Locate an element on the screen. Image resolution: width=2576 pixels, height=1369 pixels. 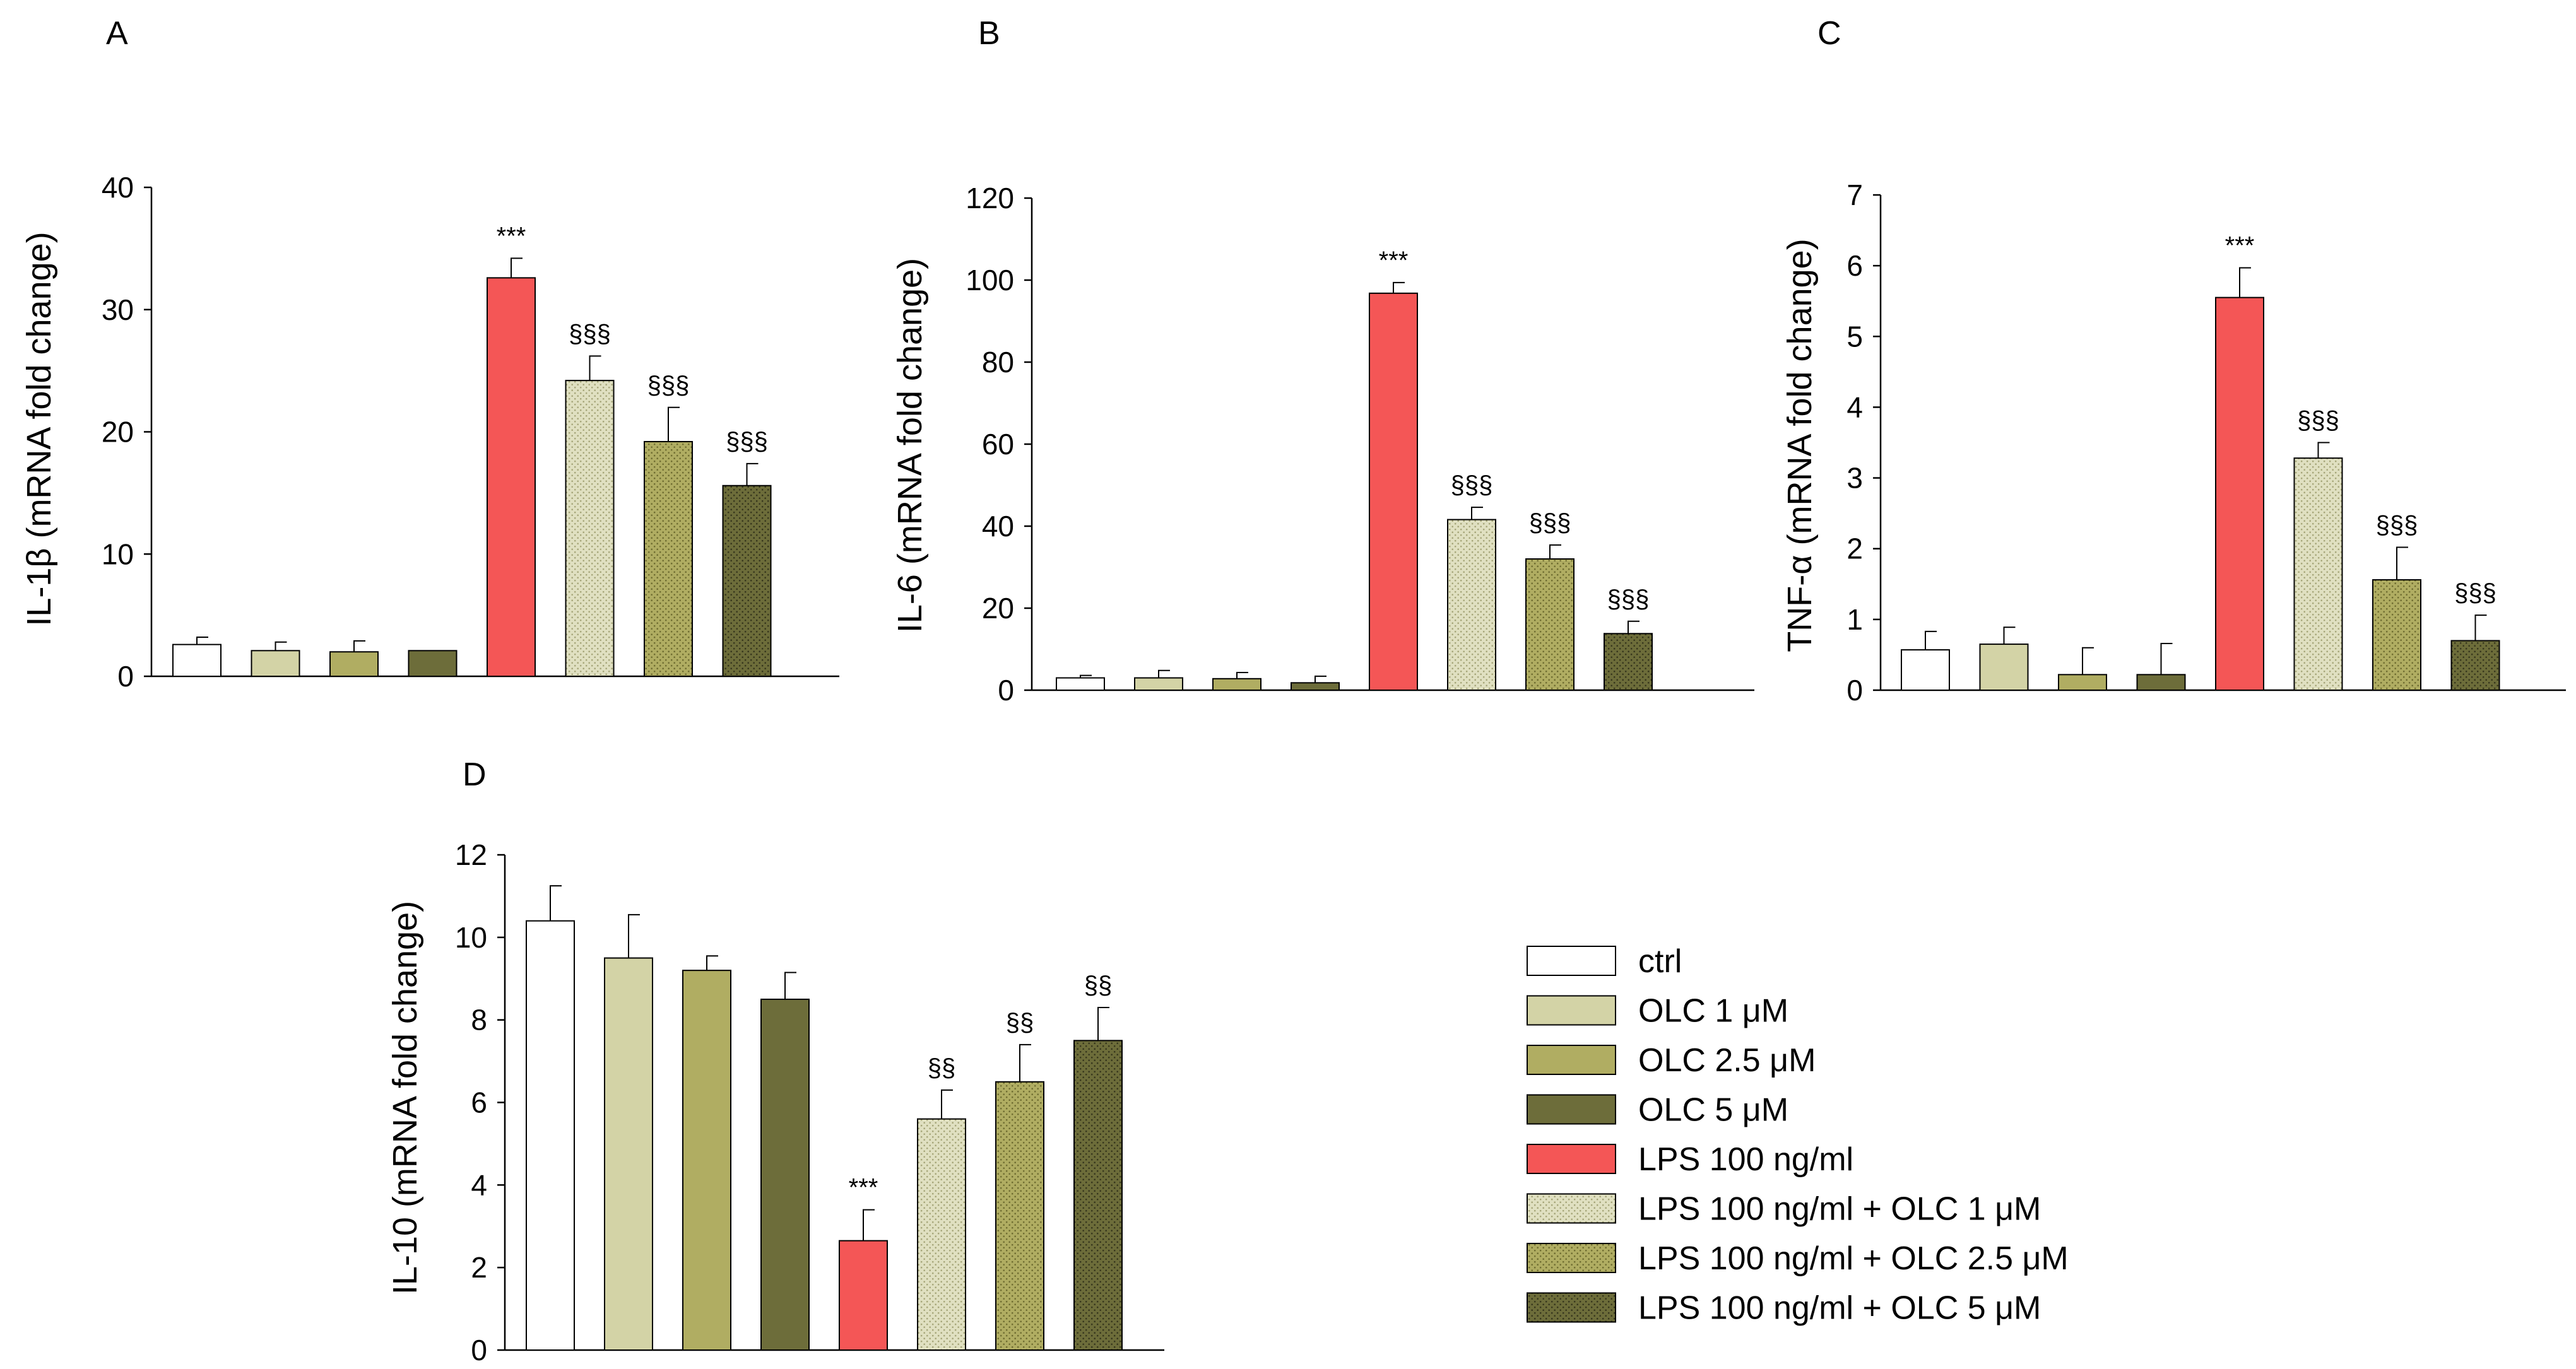
y-tick-label-b: 60 is located at coordinates (998, 444).